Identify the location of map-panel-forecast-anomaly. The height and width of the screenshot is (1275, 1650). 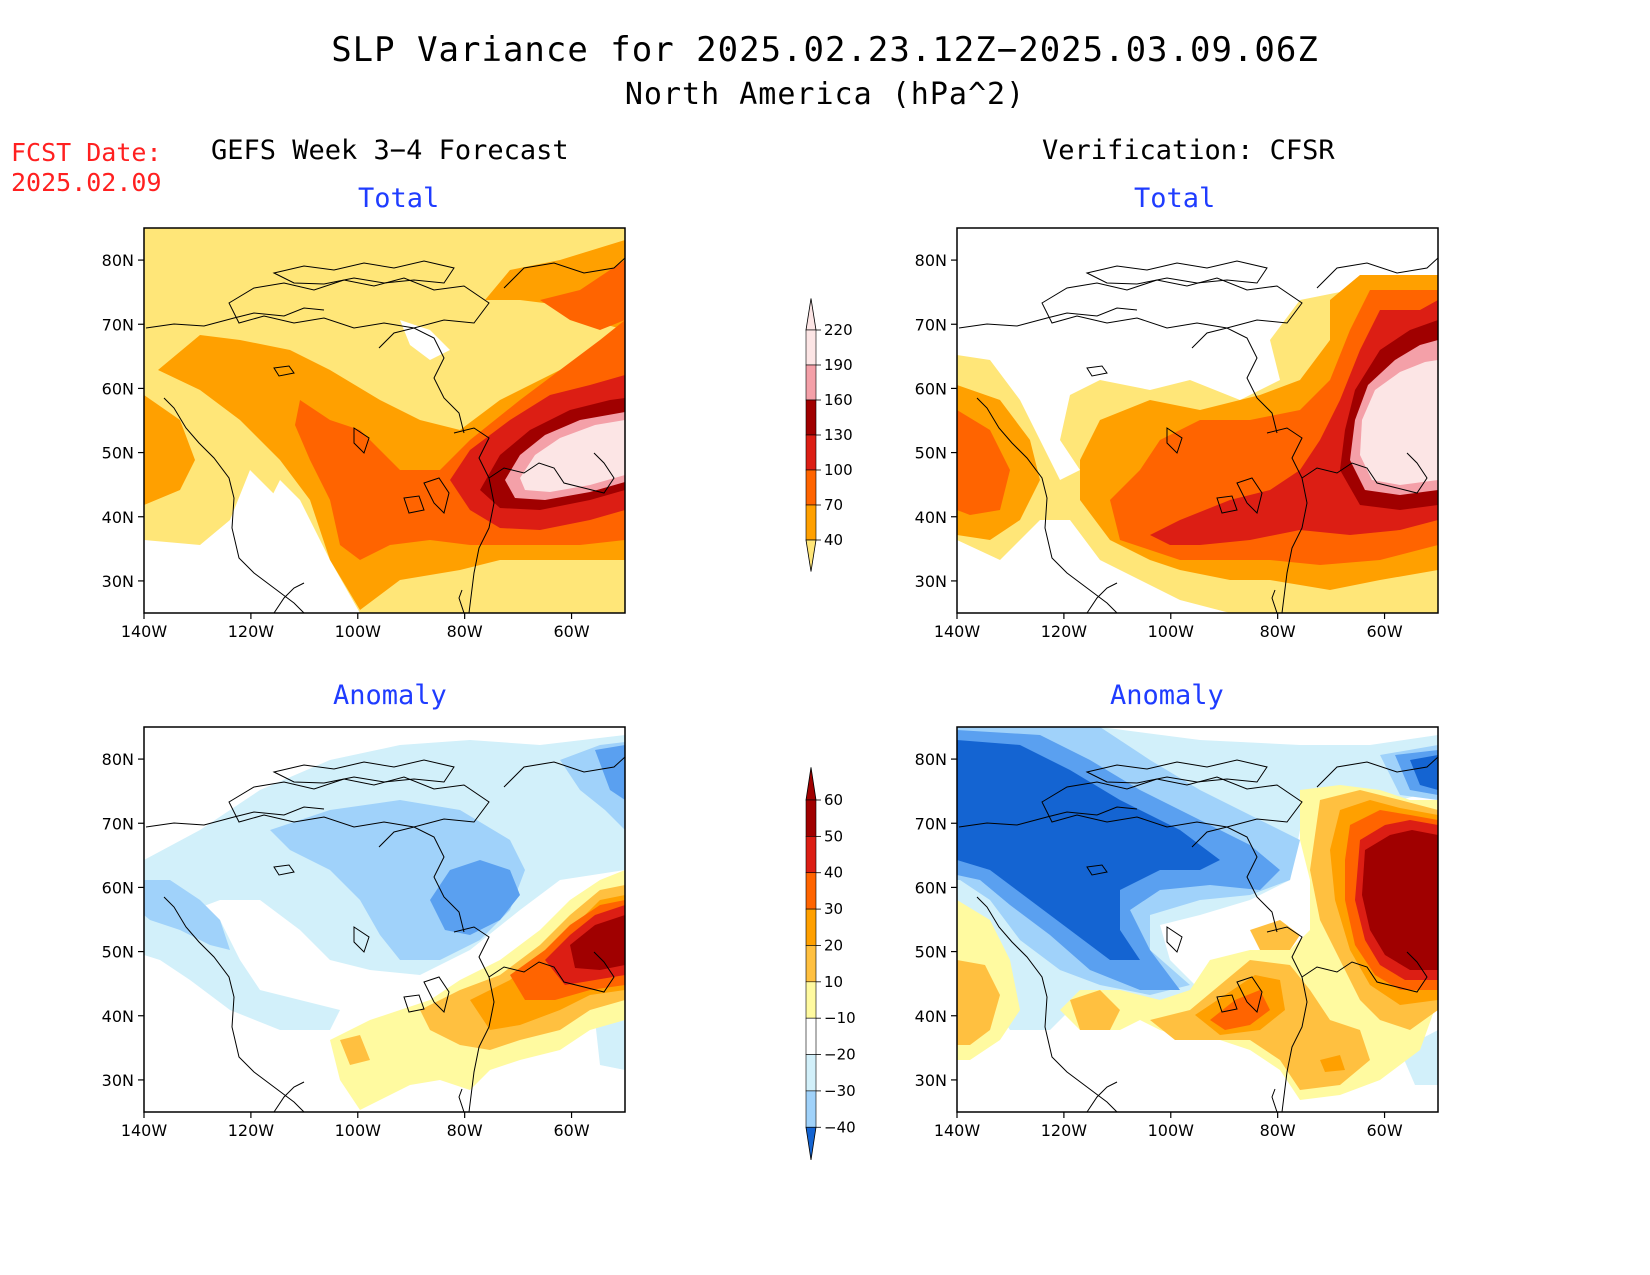
(384, 919).